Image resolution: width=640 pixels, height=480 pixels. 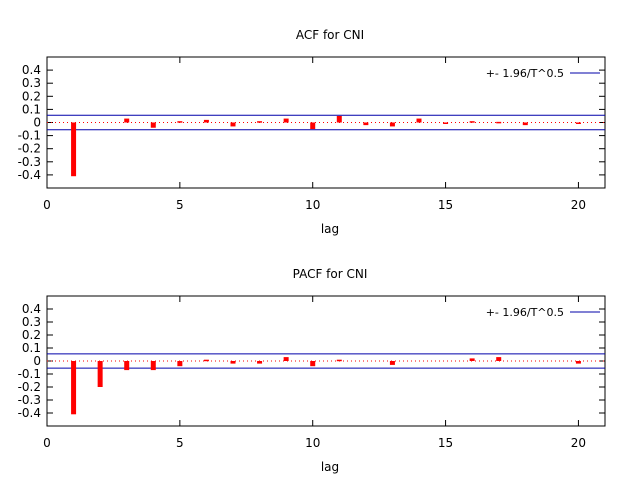 What do you see at coordinates (330, 35) in the screenshot?
I see `acf-title: ACF for CNI` at bounding box center [330, 35].